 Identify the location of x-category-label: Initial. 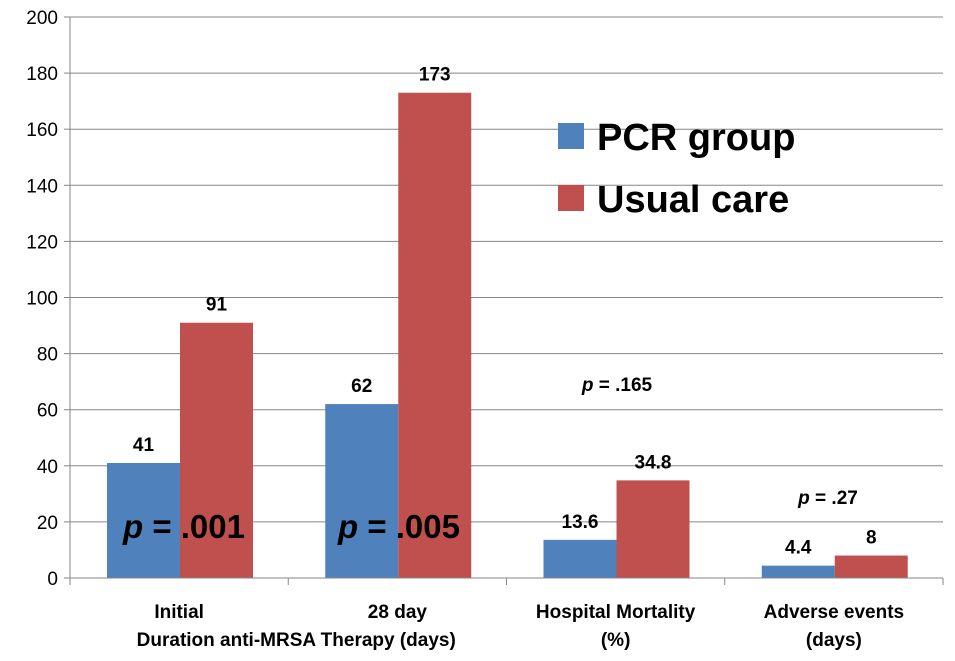
(179, 612).